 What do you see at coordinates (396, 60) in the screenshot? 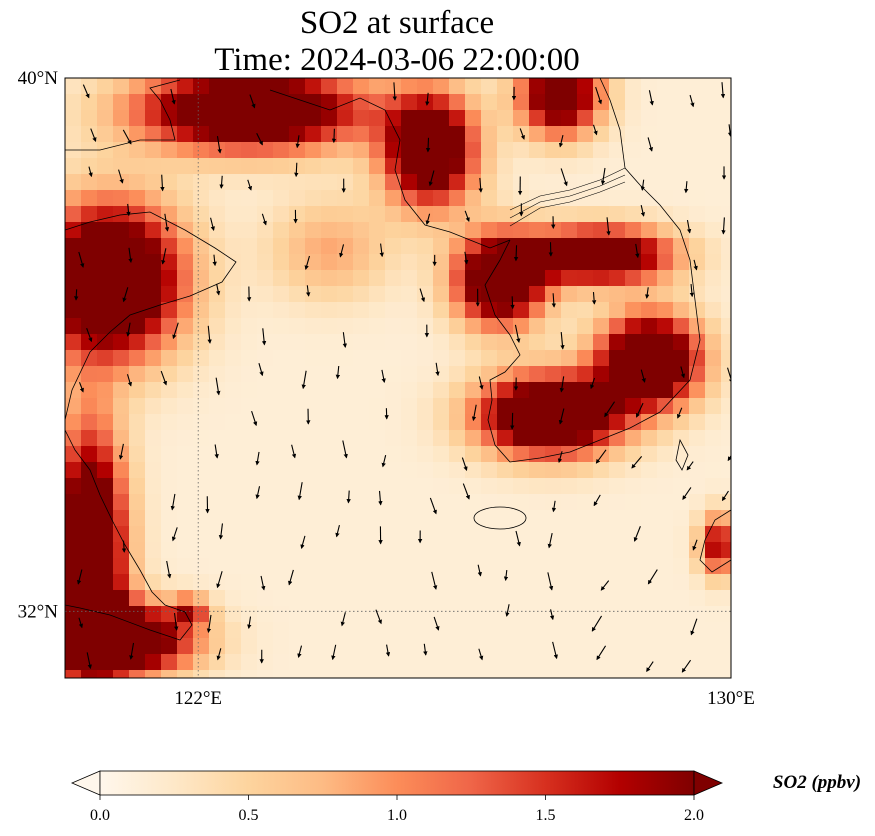
I see `map-title-line2: Time: 2024-03-06 22:00:00` at bounding box center [396, 60].